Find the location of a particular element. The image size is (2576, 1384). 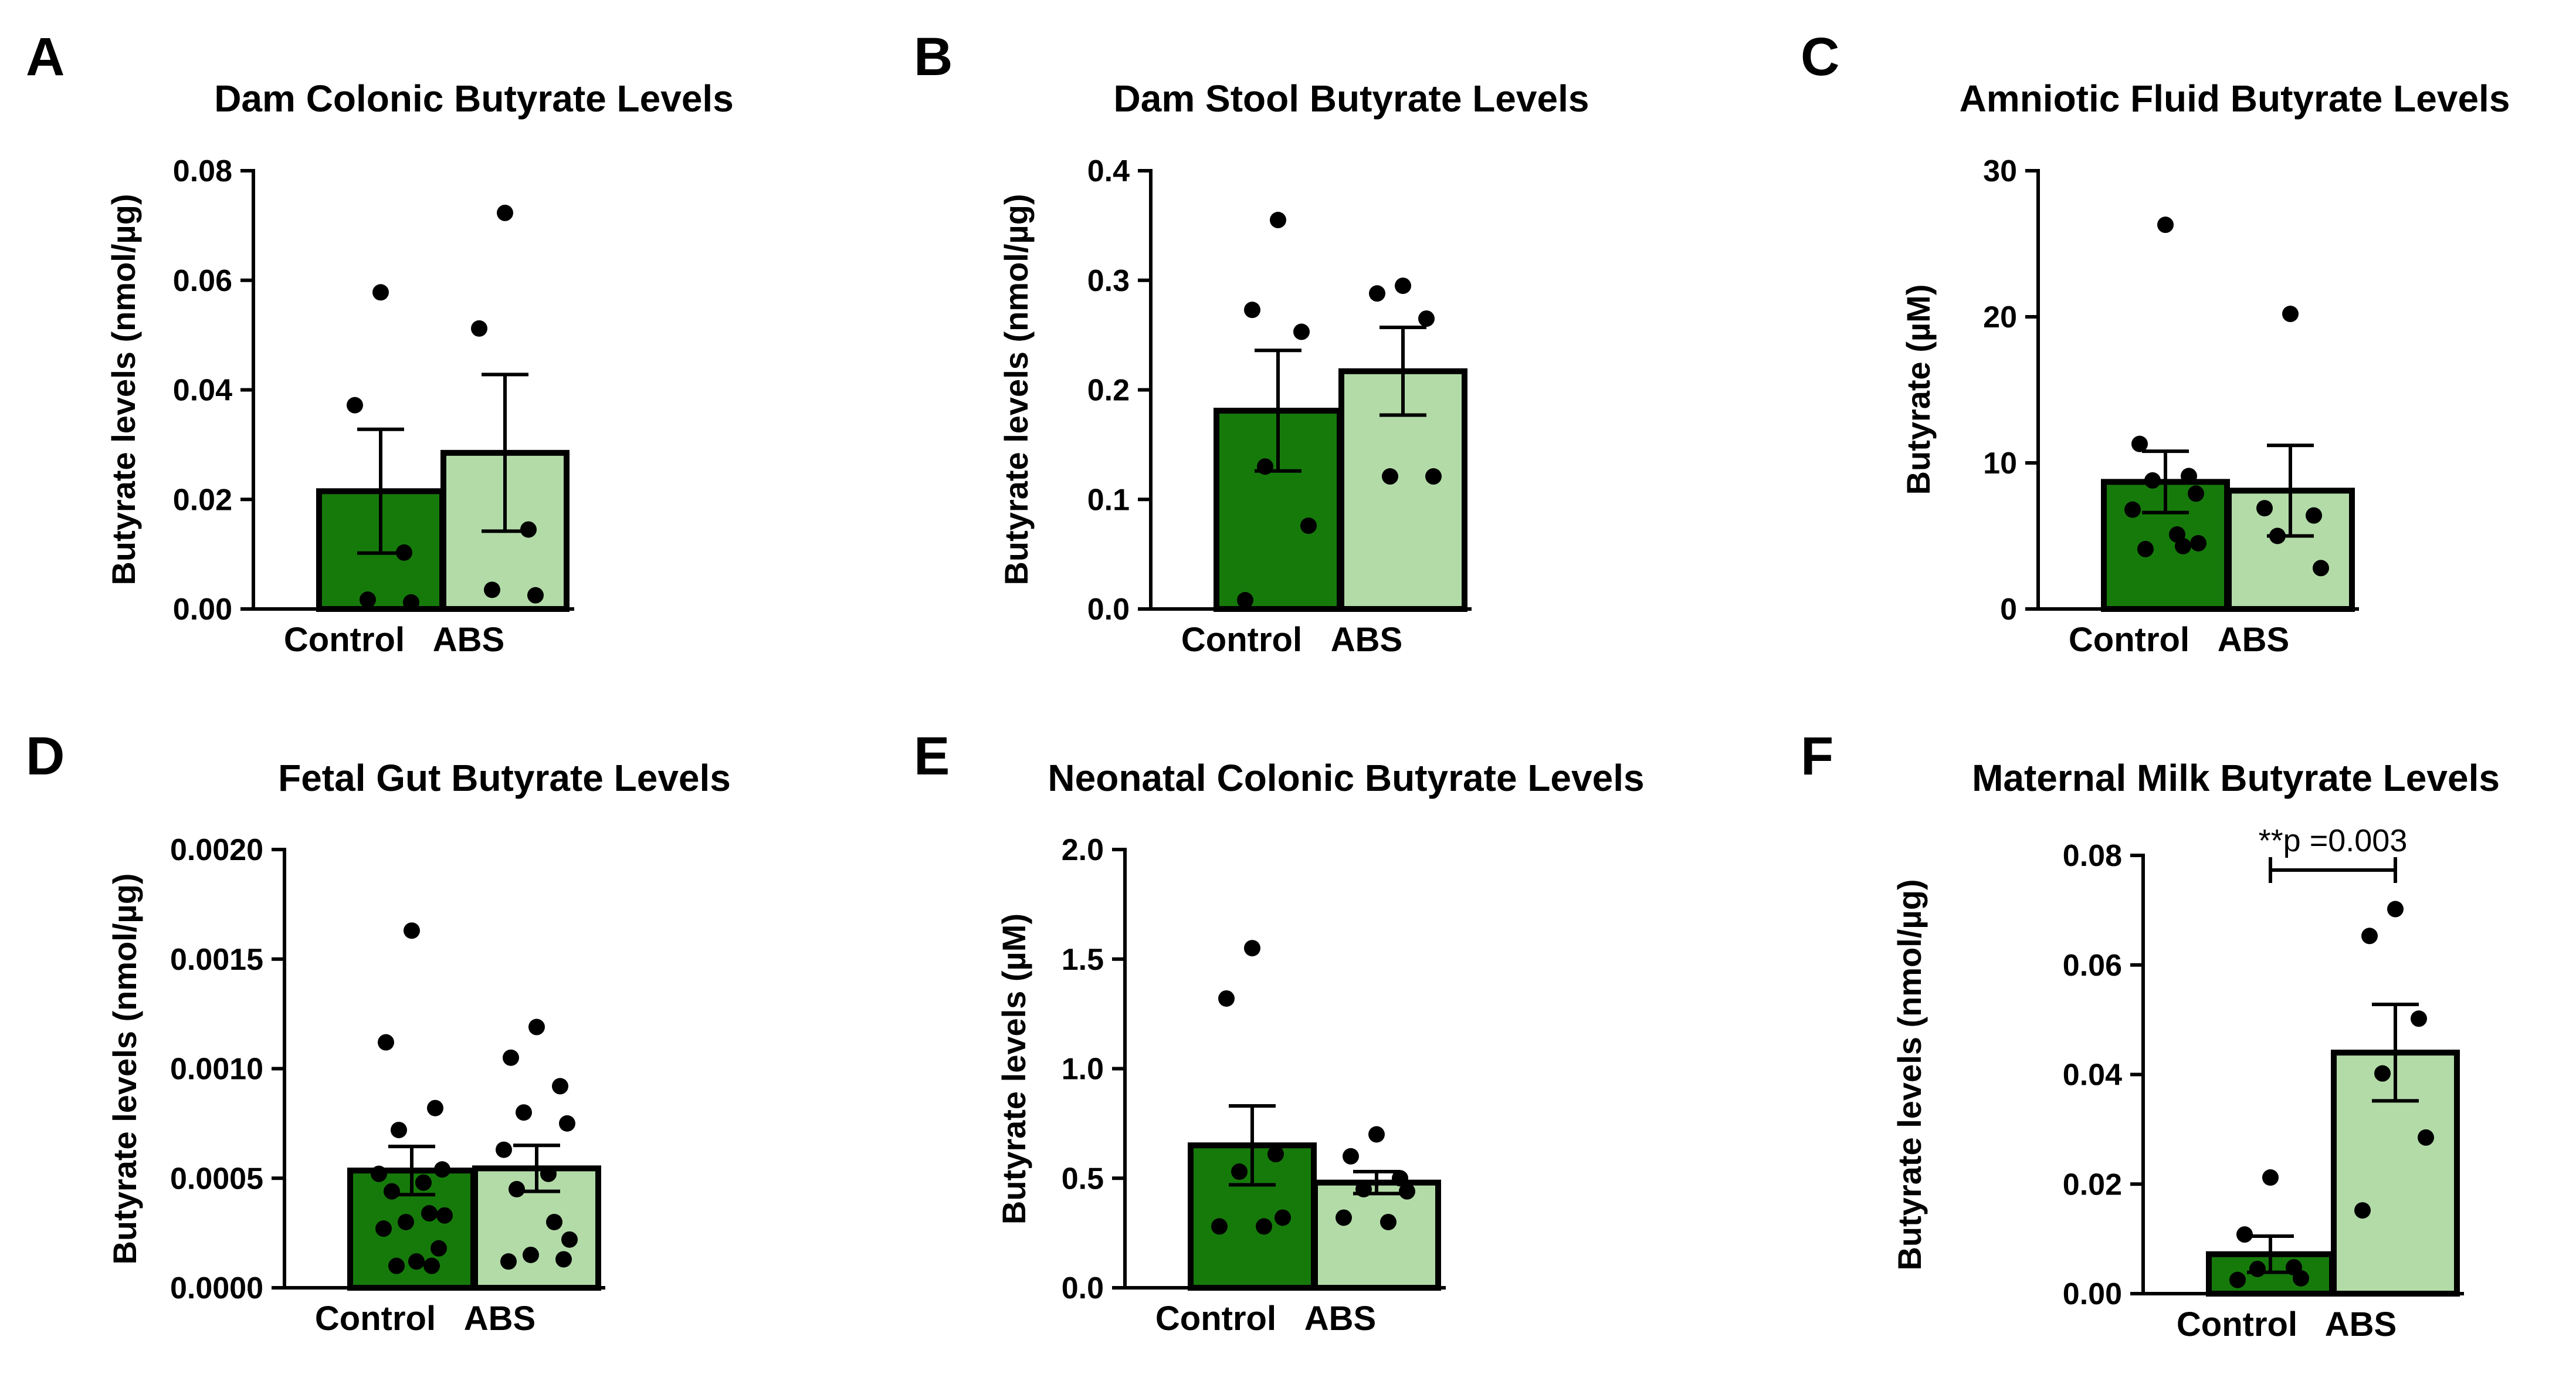

y-tick-label: 0.4 is located at coordinates (1108, 171).